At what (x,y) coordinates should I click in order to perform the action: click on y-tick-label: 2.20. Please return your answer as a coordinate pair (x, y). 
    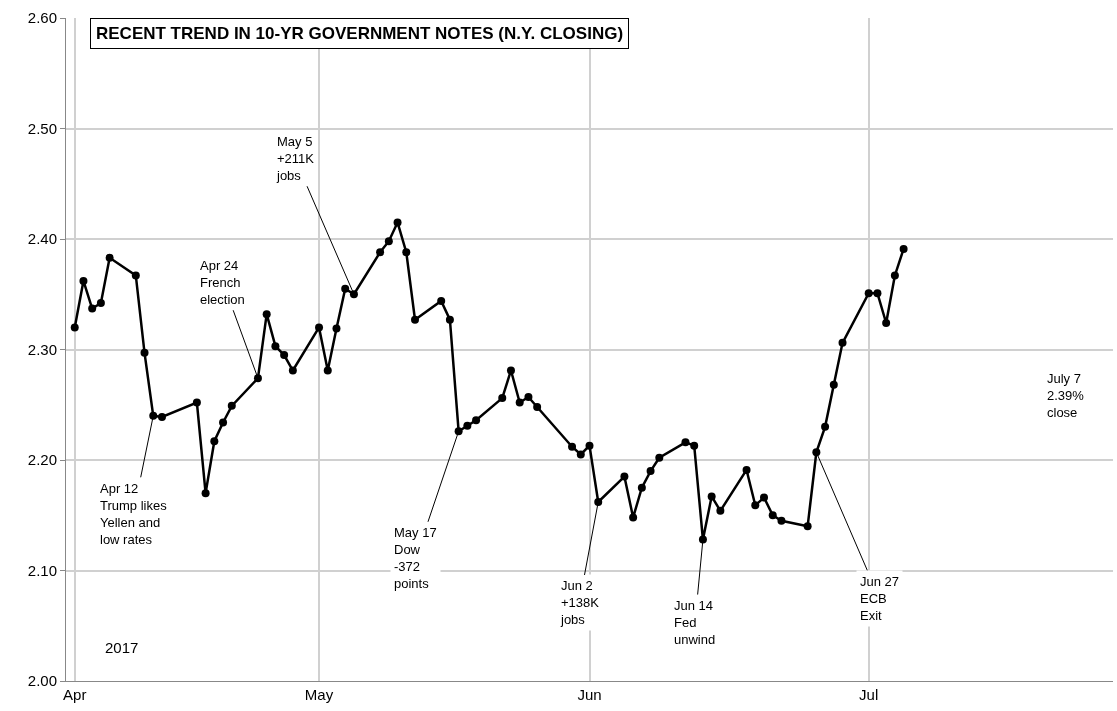
    Looking at the image, I should click on (42, 460).